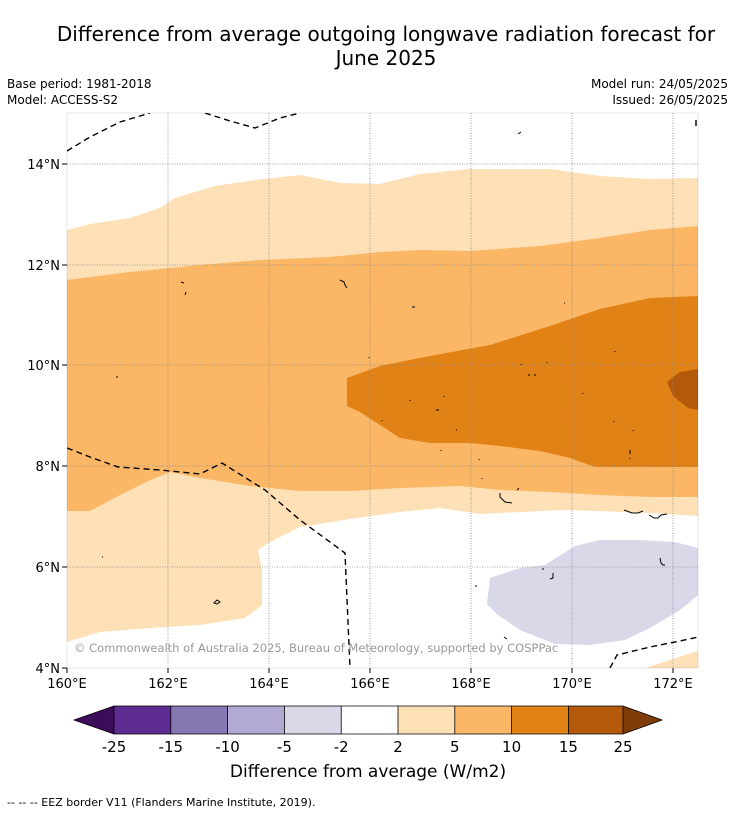 Image resolution: width=736 pixels, height=816 pixels. I want to click on colorbar-tick: -25, so click(114, 747).